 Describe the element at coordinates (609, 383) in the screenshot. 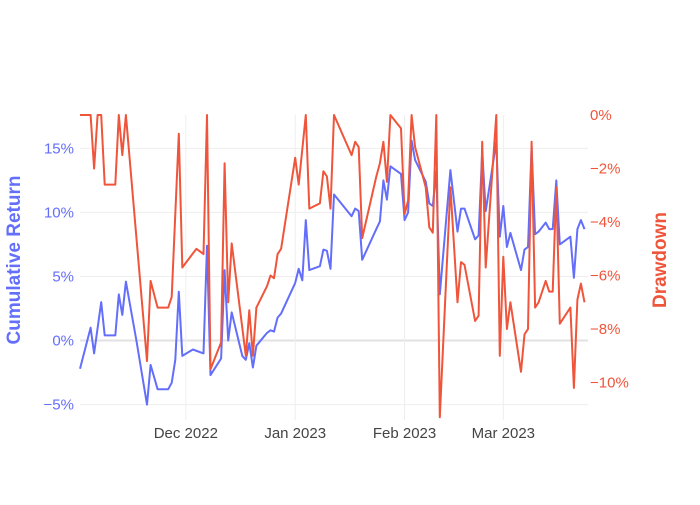

I see `right-tick-label: −10%` at that location.